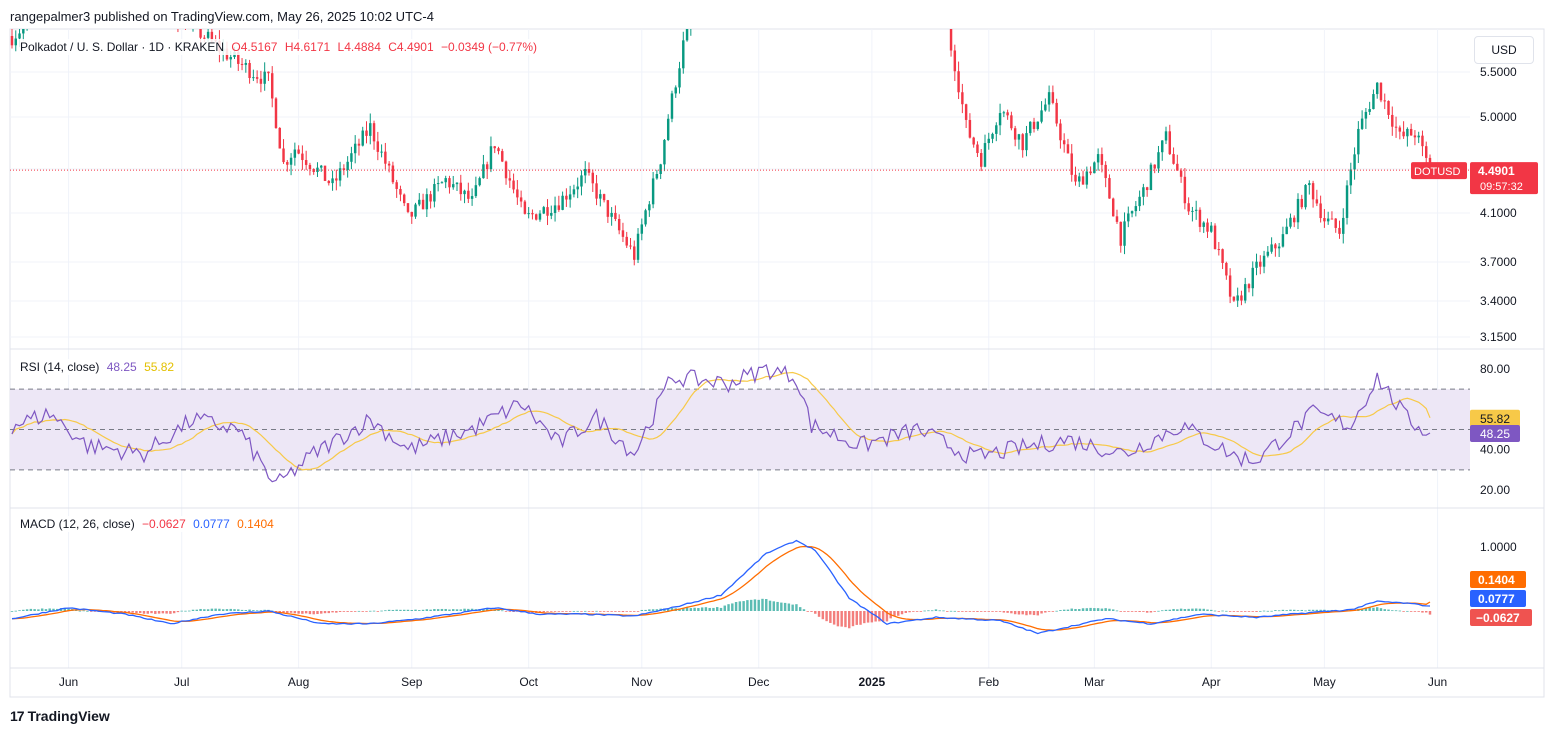  I want to click on rsi-line, so click(721, 423).